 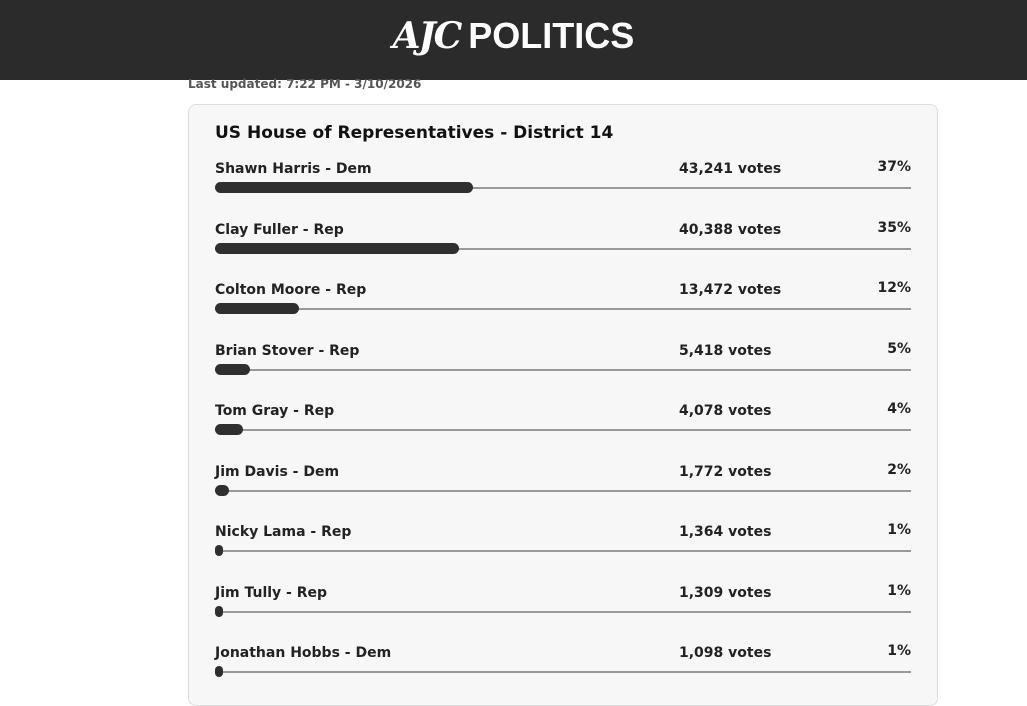 I want to click on vote-count: 1,772 votes, so click(x=725, y=471).